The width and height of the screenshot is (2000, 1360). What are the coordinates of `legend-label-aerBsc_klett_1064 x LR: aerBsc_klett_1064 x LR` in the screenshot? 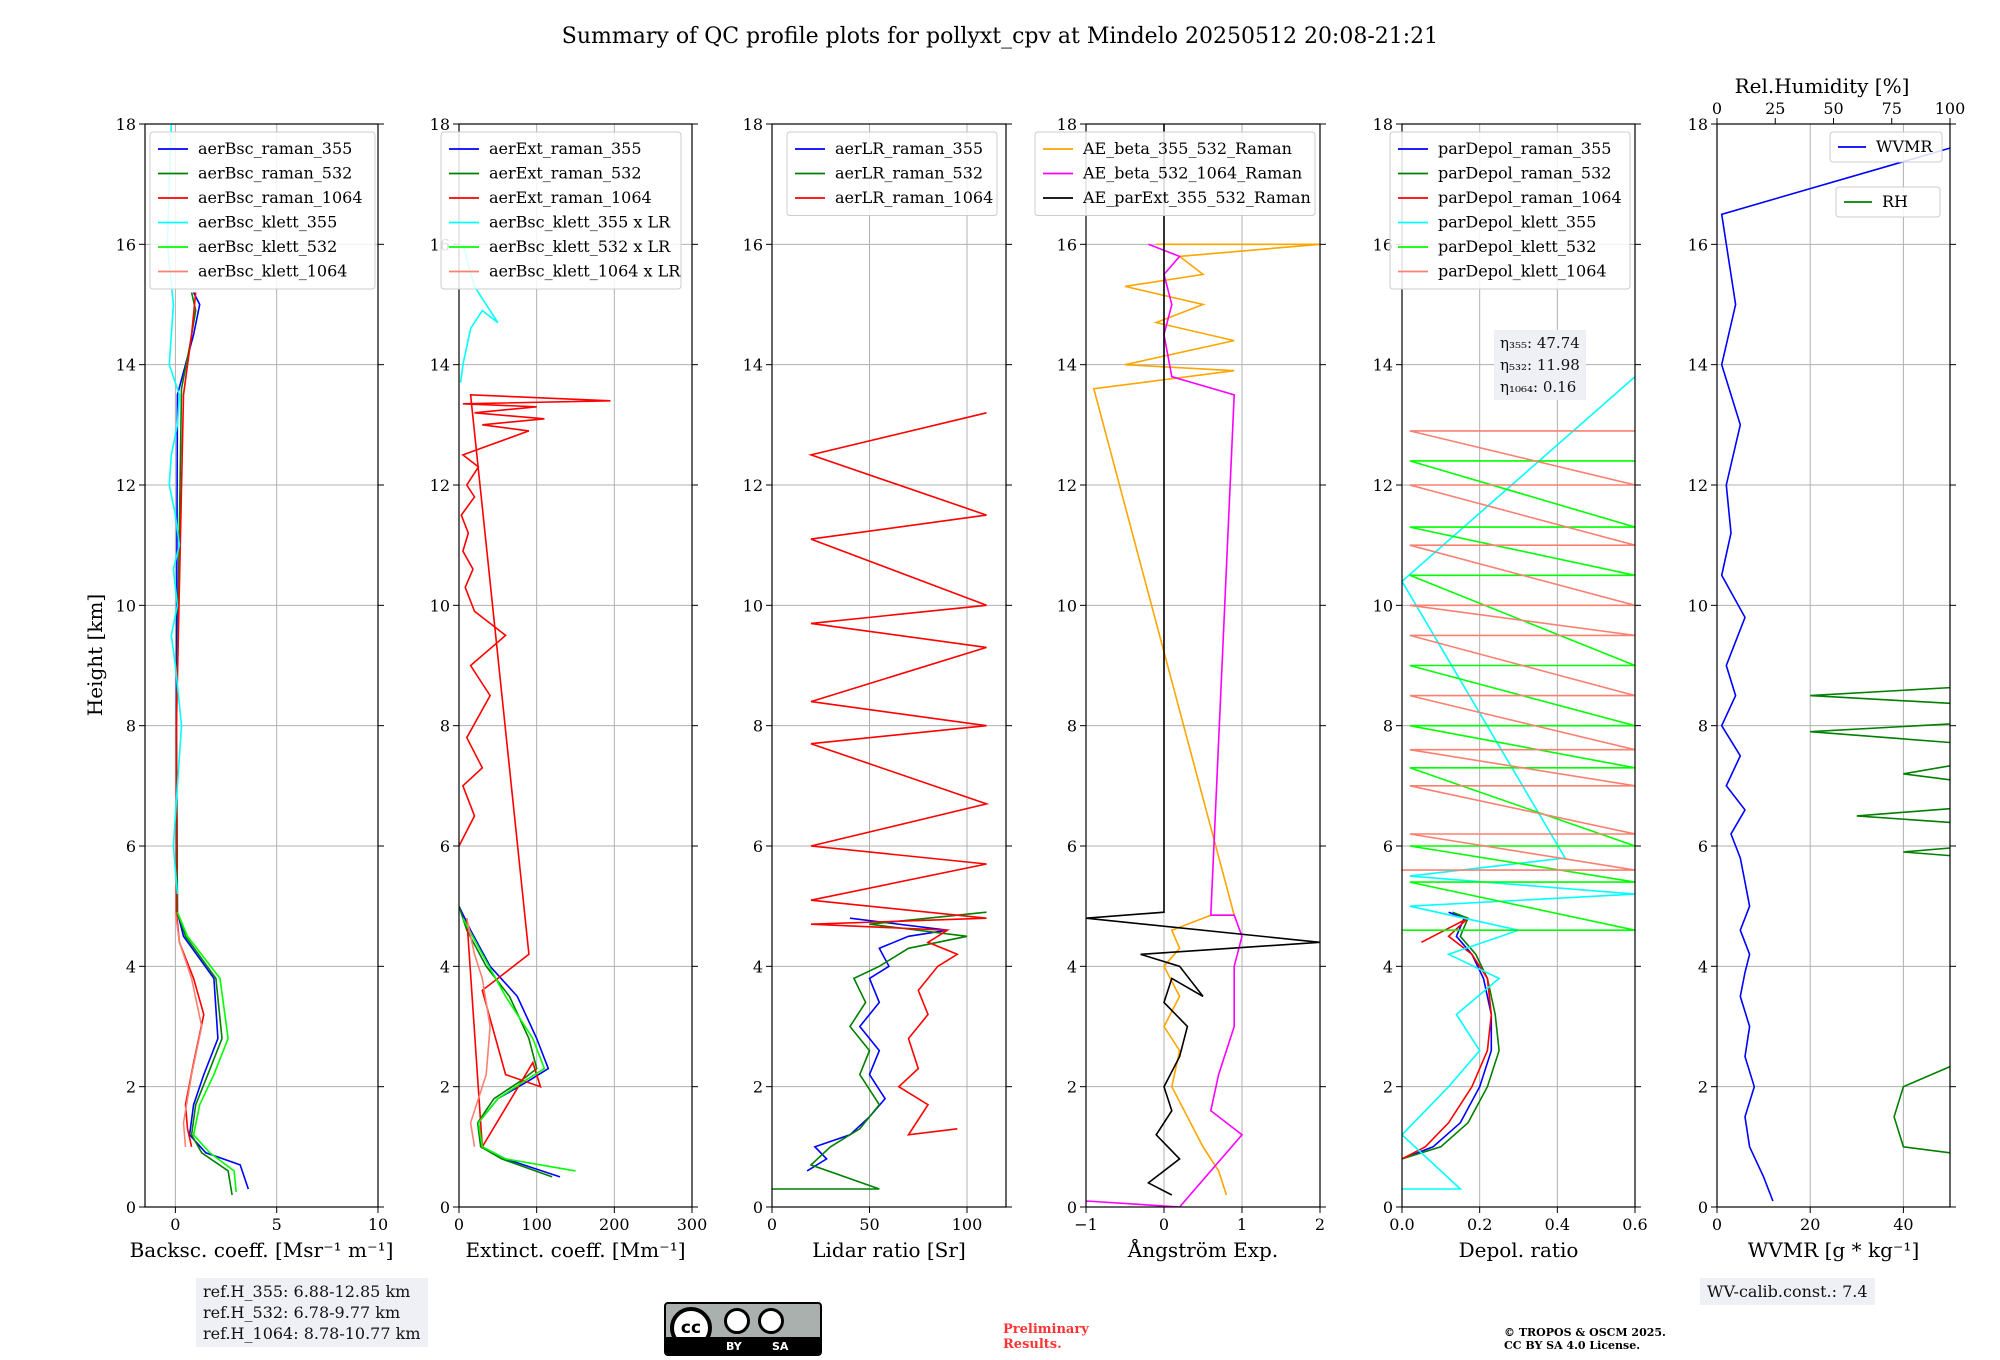 It's located at (585, 271).